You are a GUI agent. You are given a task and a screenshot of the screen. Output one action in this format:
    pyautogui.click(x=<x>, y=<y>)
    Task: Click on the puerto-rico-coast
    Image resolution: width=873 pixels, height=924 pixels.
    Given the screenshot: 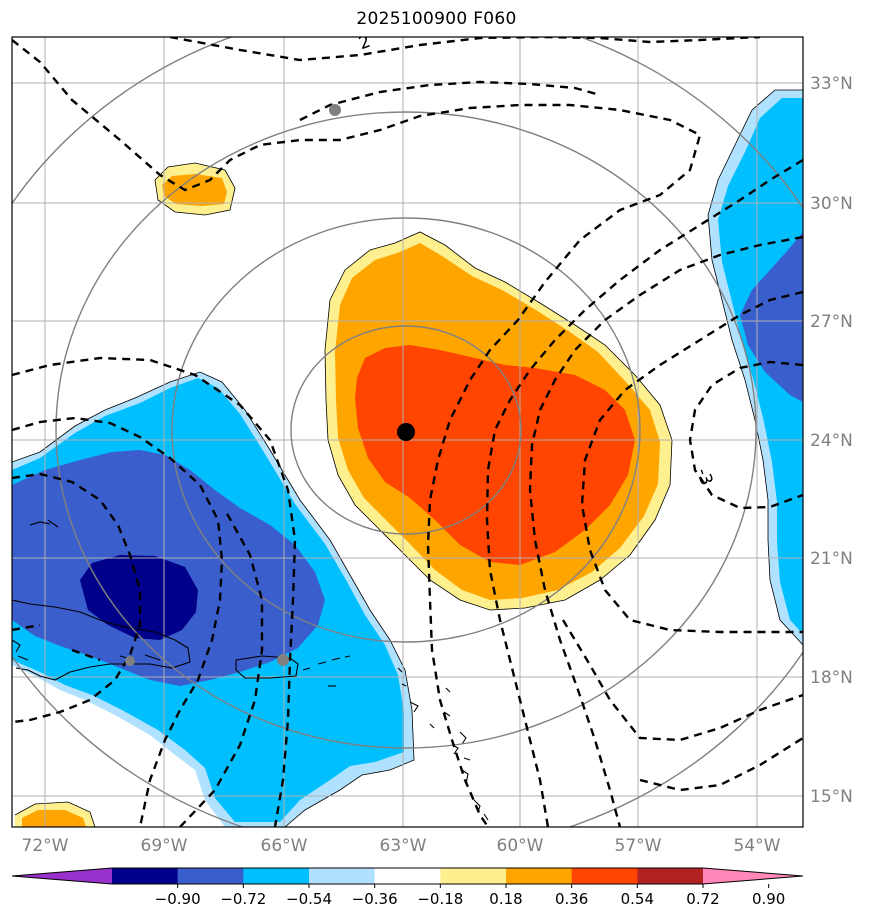 What is the action you would take?
    pyautogui.click(x=267, y=667)
    